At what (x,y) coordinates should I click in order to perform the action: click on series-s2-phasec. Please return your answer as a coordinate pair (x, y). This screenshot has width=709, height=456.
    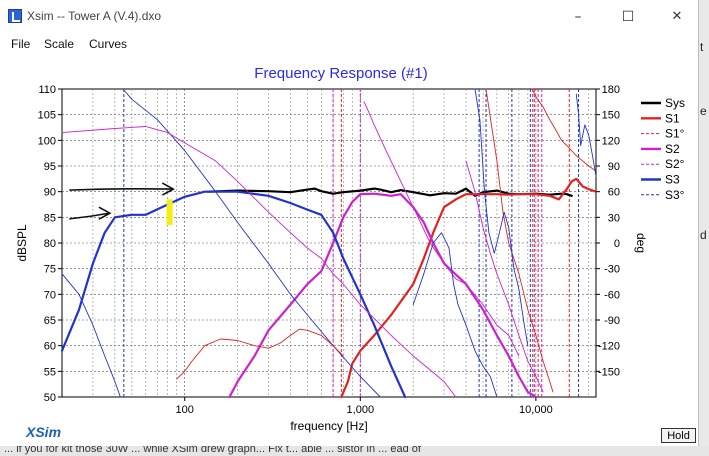
    Looking at the image, I should click on (504, 276).